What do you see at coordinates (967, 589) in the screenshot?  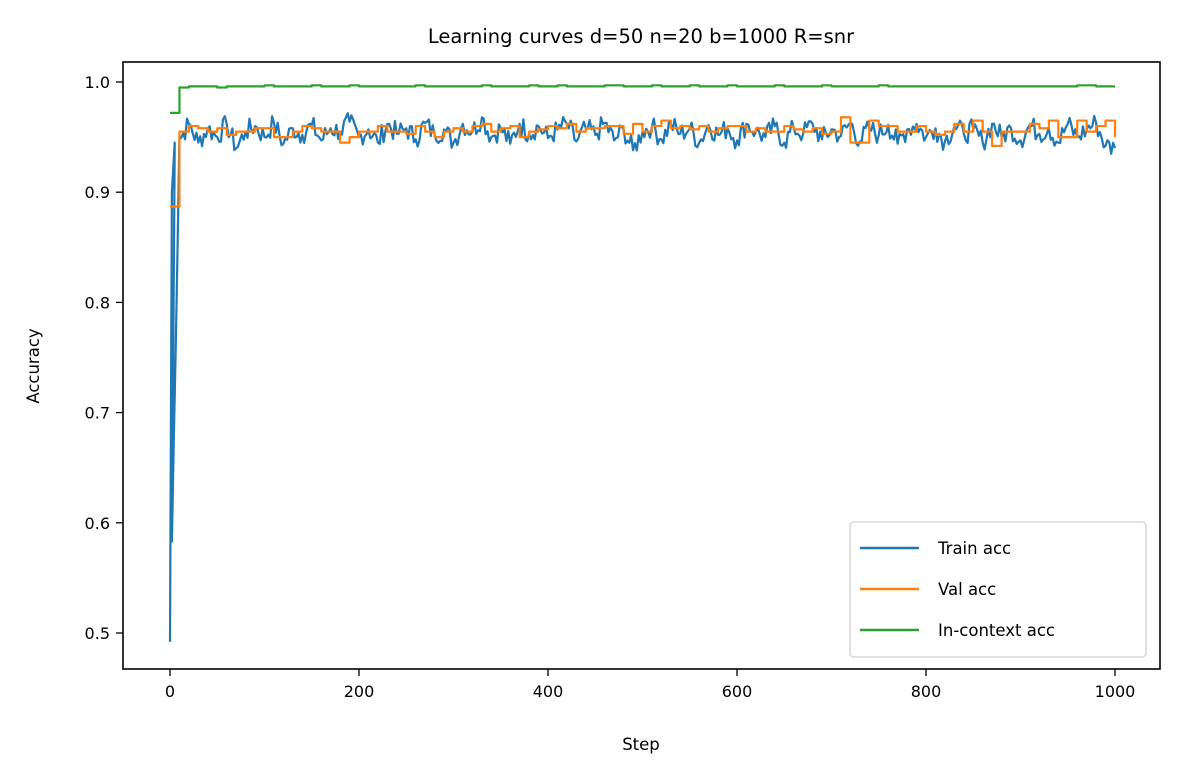 I see `legend-label: Val acc` at bounding box center [967, 589].